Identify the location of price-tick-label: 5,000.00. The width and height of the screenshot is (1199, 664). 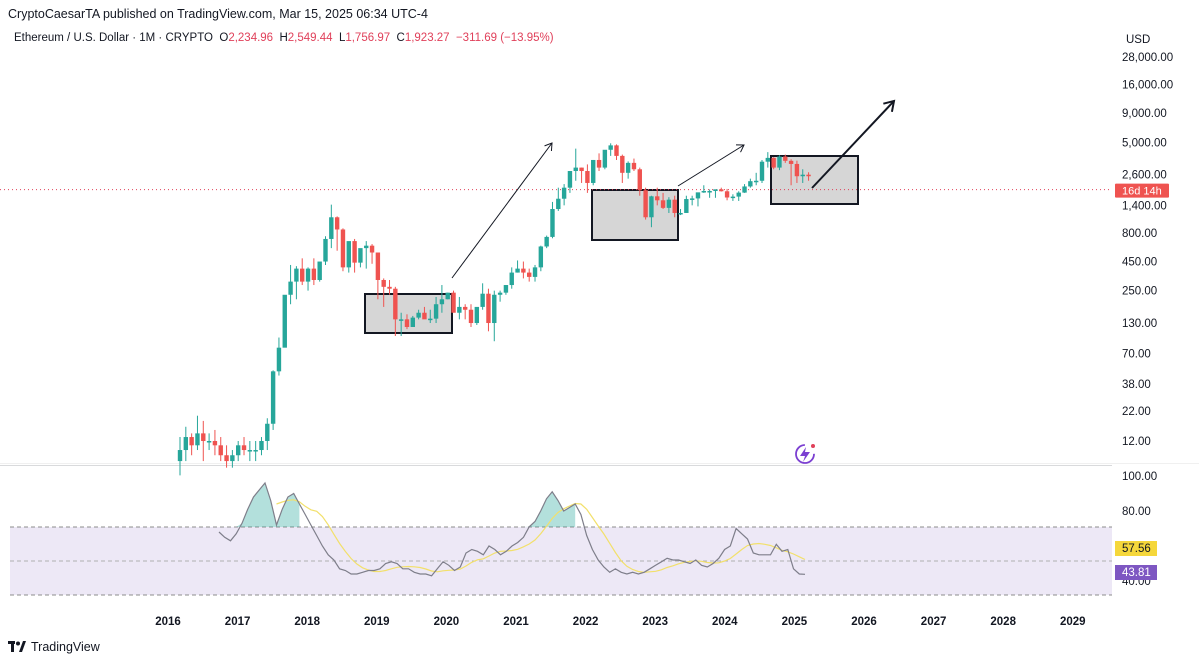
(1144, 143).